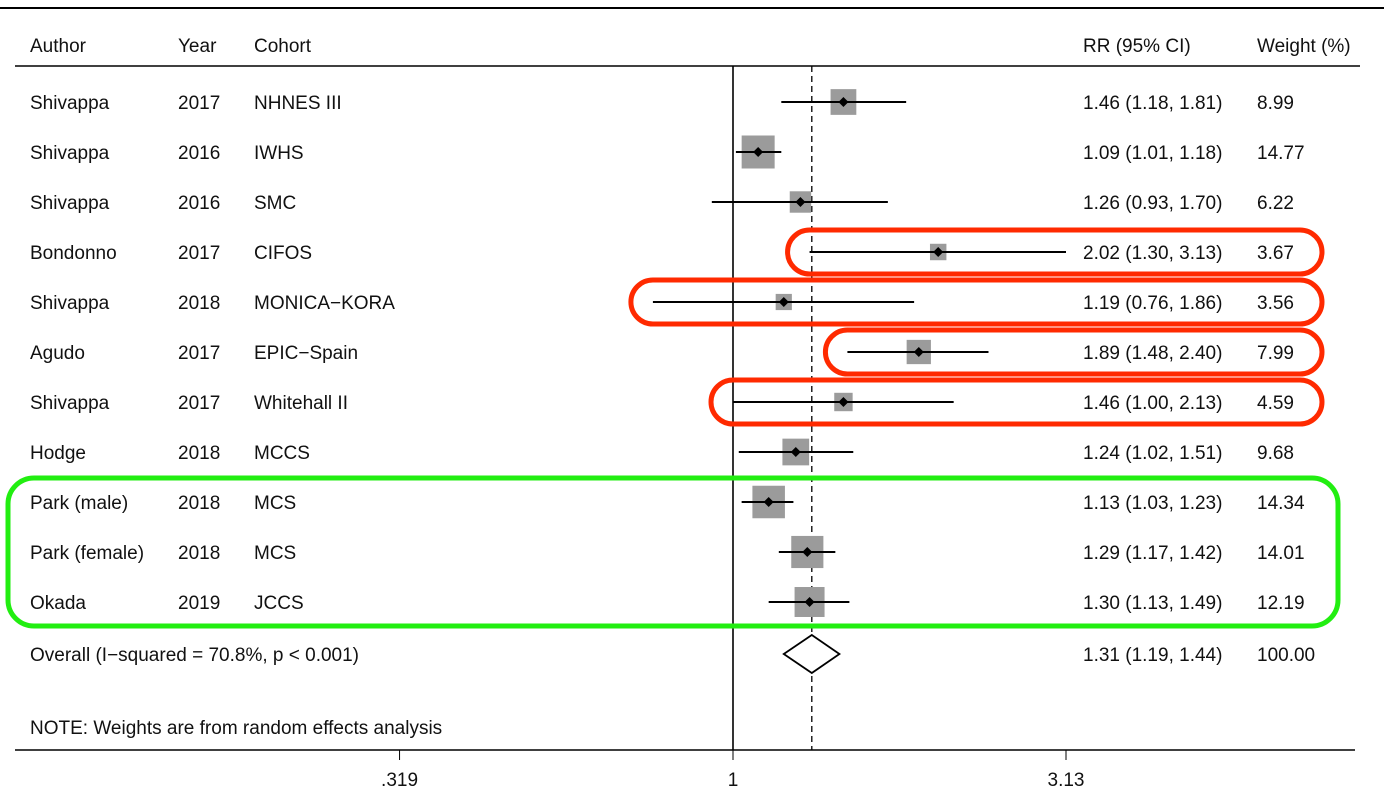 The image size is (1384, 800). What do you see at coordinates (73, 253) in the screenshot?
I see `study-author: Bondonno` at bounding box center [73, 253].